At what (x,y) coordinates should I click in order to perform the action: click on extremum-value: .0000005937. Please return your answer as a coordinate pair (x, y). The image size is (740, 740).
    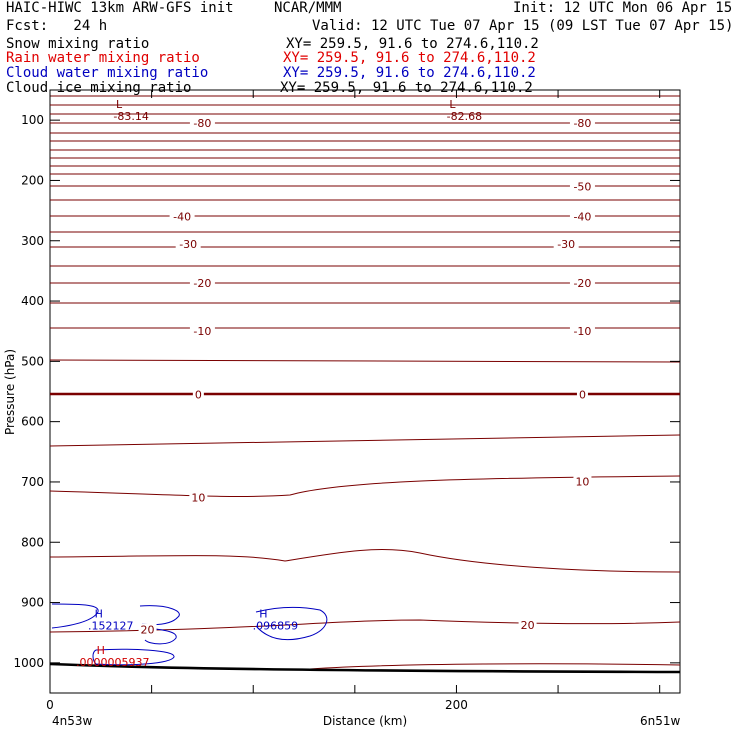
    Looking at the image, I should click on (112, 662).